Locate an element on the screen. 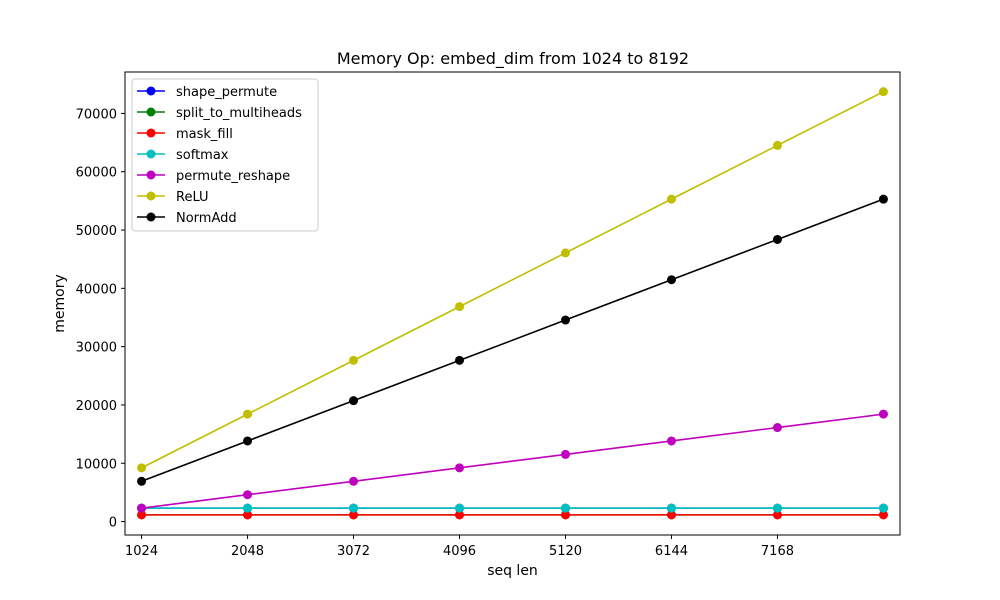 The image size is (1000, 600). legend-label: permute_reshape is located at coordinates (233, 176).